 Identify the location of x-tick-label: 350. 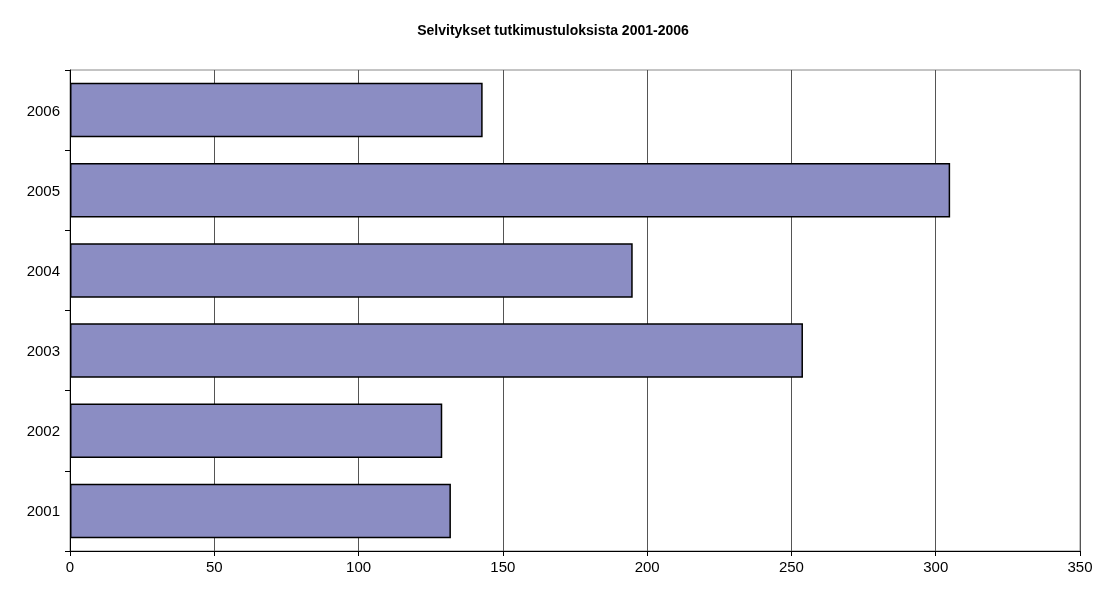
(1080, 566).